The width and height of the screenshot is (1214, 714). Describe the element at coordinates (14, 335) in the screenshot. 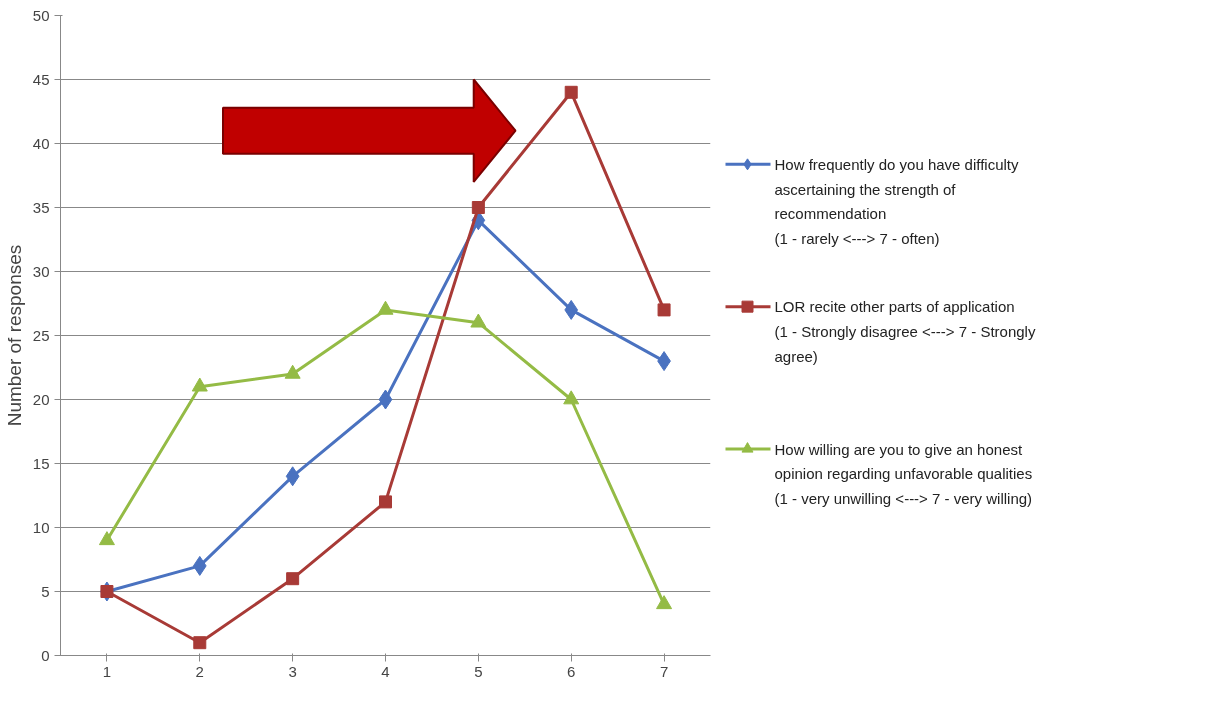

I see `y-axis-title: Number of responses` at that location.